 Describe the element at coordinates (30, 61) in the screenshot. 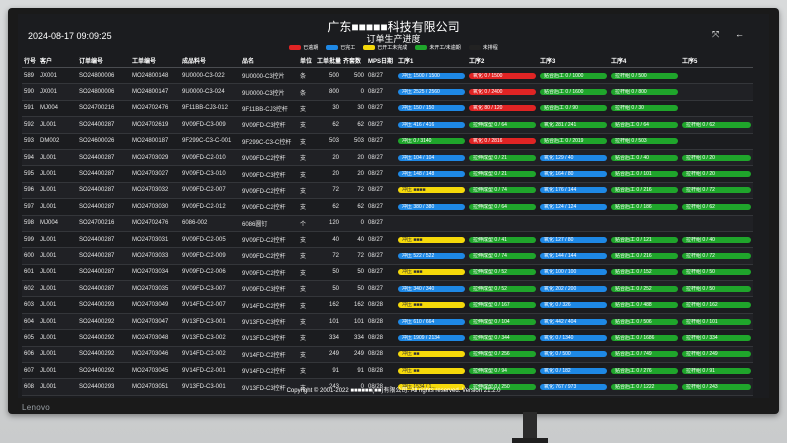

I see `column-header: 行号` at that location.